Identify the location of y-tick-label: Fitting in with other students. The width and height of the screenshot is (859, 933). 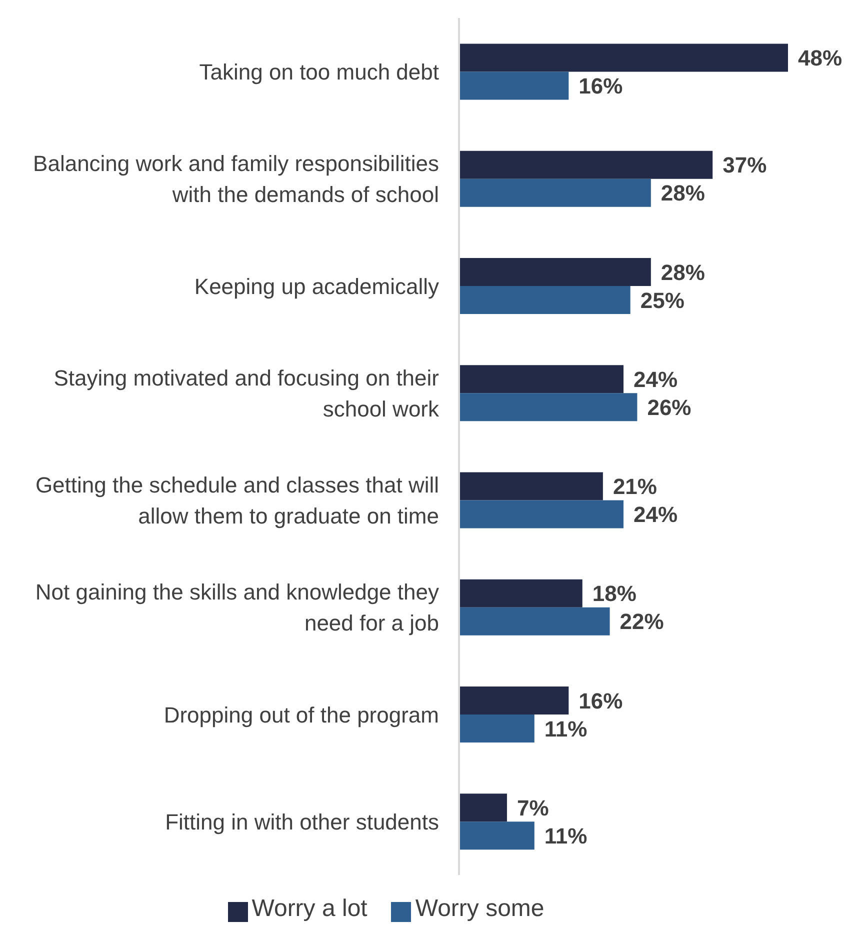
(302, 821).